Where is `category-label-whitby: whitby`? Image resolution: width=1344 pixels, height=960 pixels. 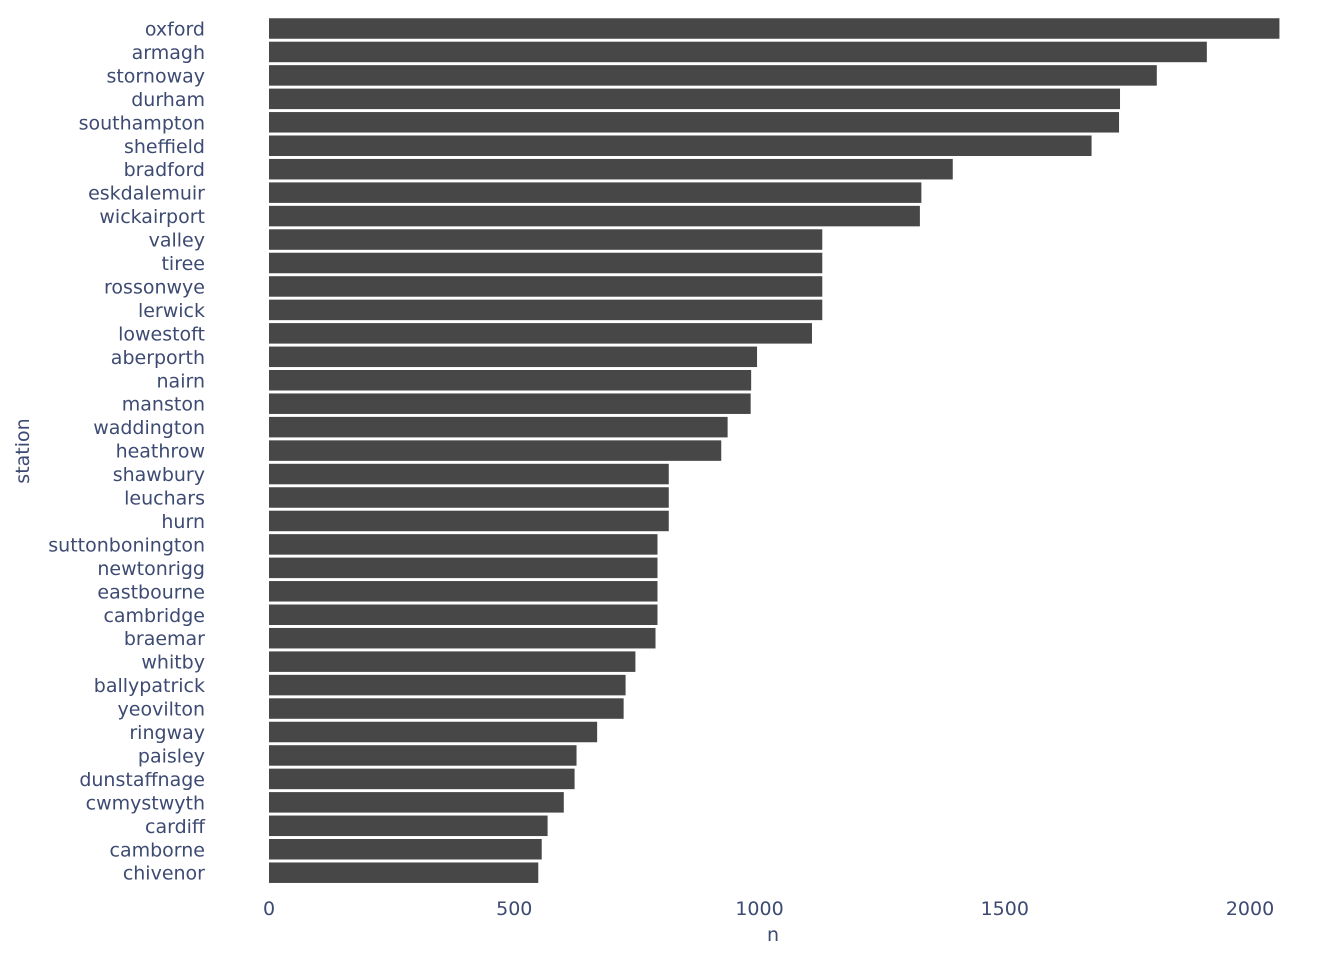
category-label-whitby: whitby is located at coordinates (173, 663).